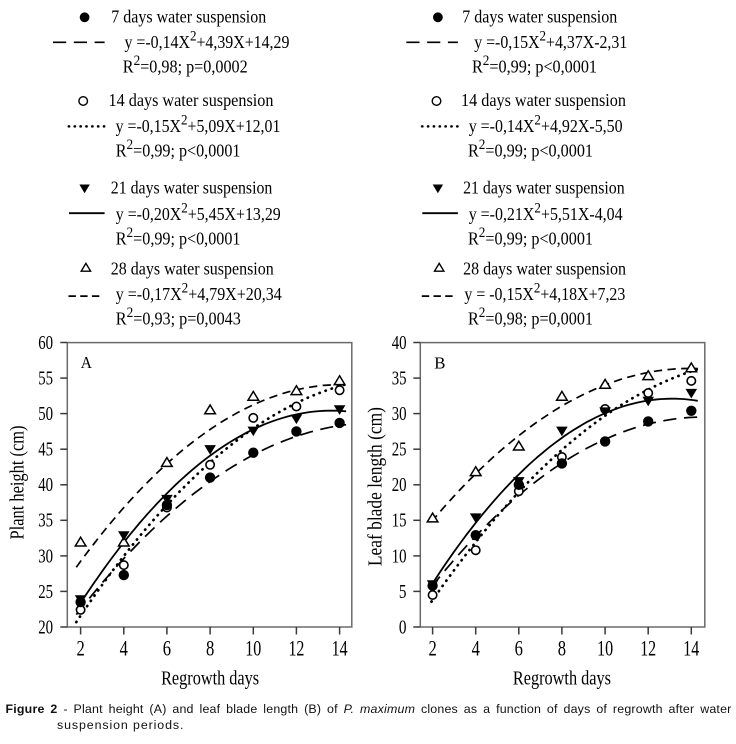 The width and height of the screenshot is (736, 744). I want to click on svg-text: y =-0,14X2​+4,92X-5,50, so click(546, 124).